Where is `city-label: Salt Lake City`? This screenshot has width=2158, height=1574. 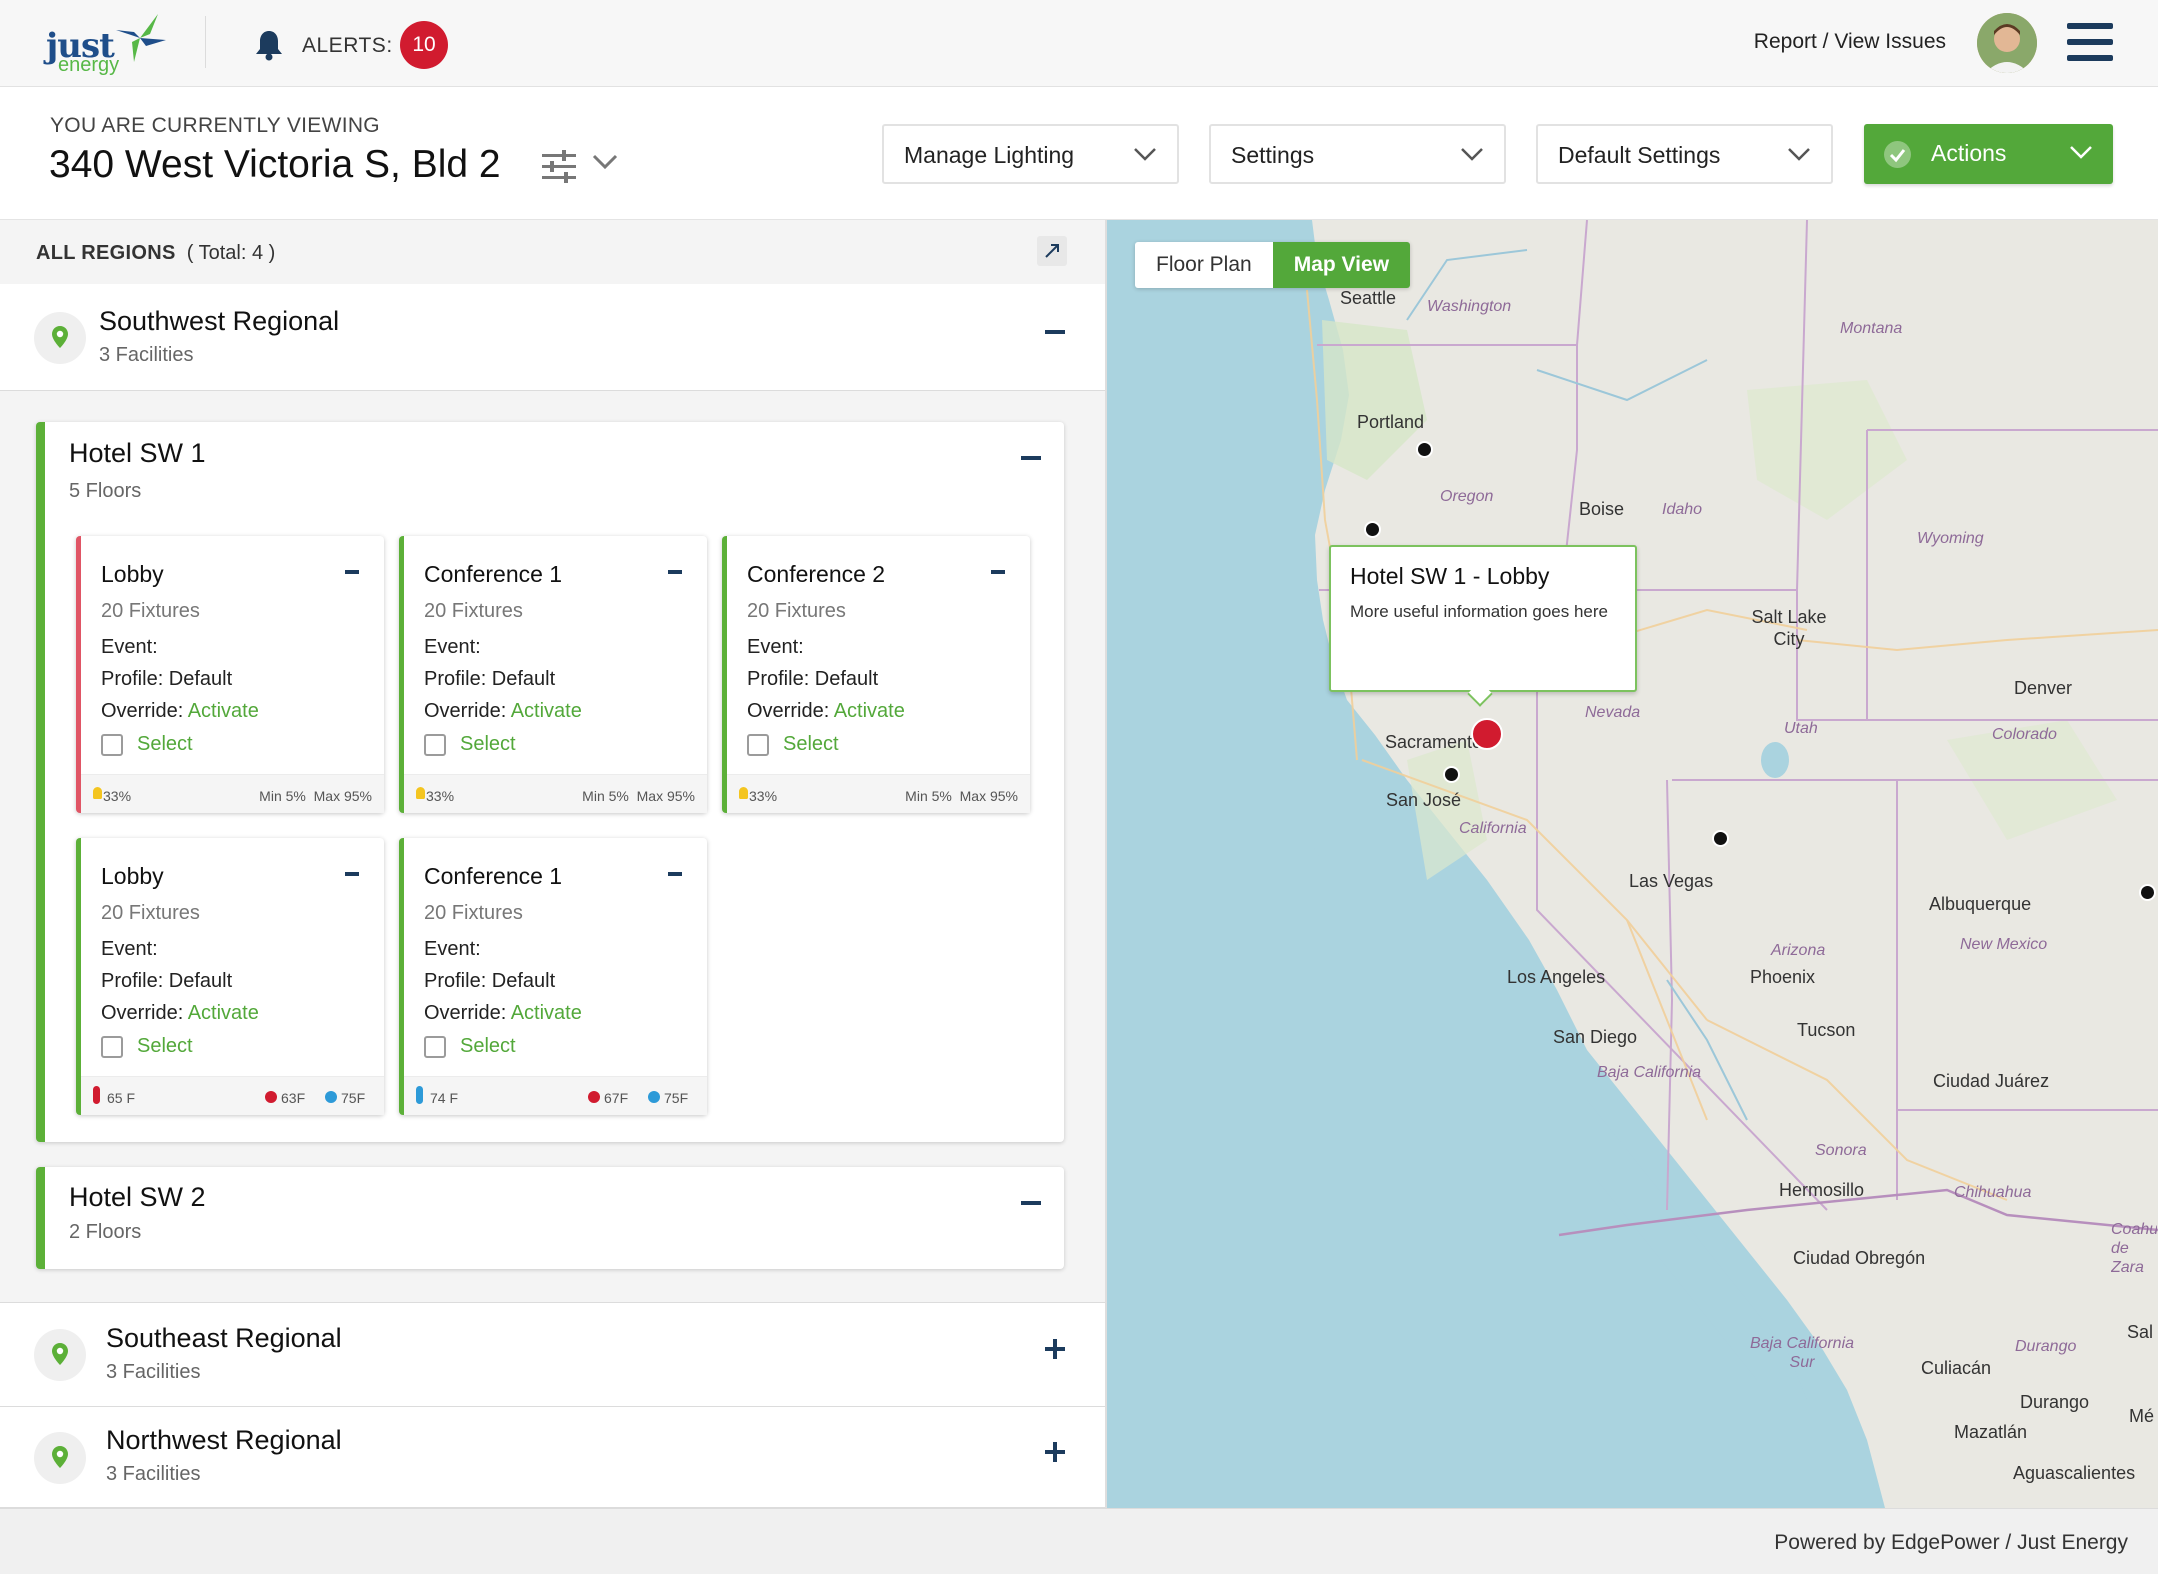
city-label: Salt Lake City is located at coordinates (1789, 628).